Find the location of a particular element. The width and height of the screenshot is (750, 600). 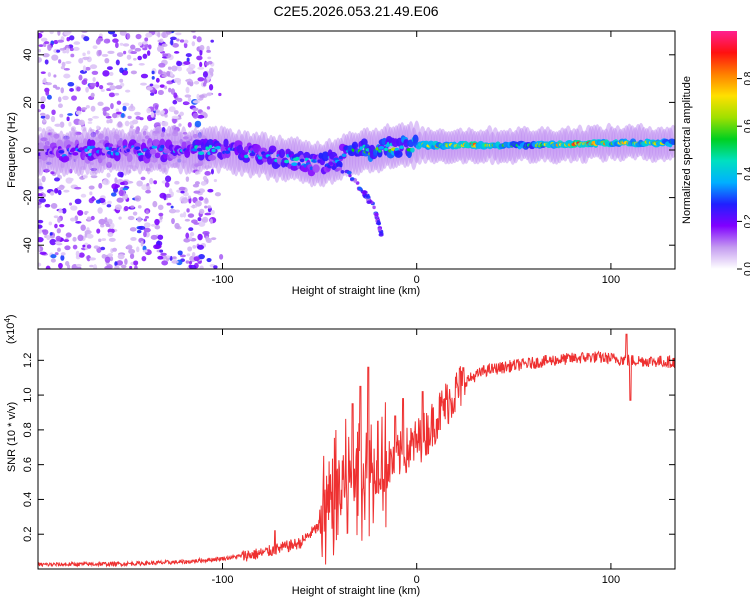

spectrogram-y-tick-label: -20 is located at coordinates (28, 198).